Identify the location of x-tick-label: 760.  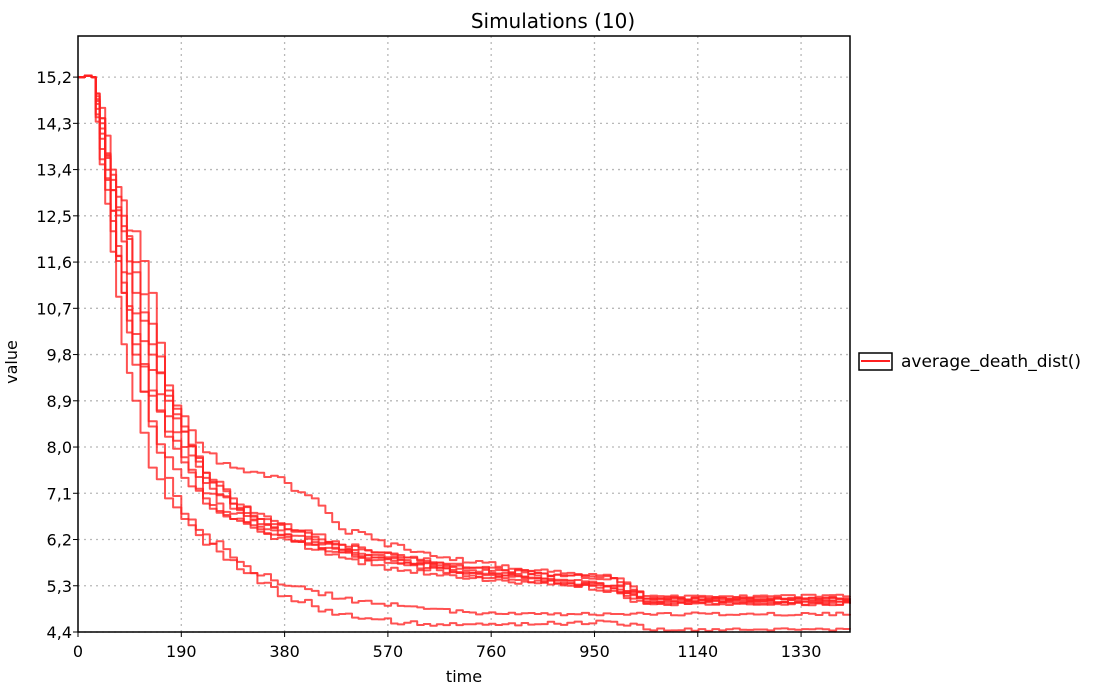
(491, 651).